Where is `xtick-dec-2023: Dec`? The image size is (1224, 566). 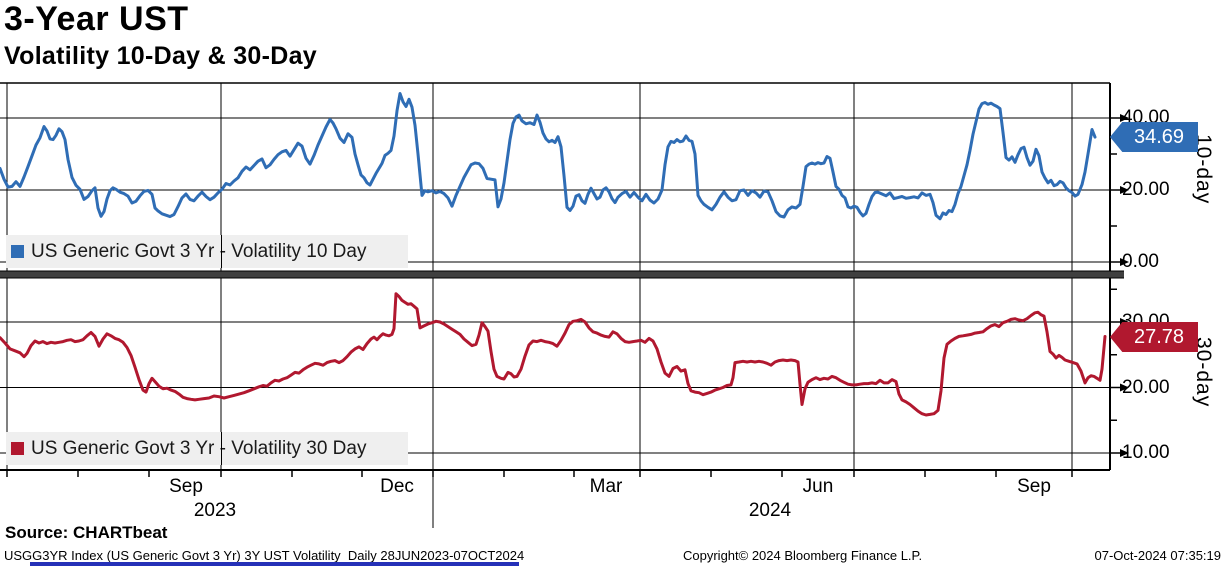
xtick-dec-2023: Dec is located at coordinates (397, 486).